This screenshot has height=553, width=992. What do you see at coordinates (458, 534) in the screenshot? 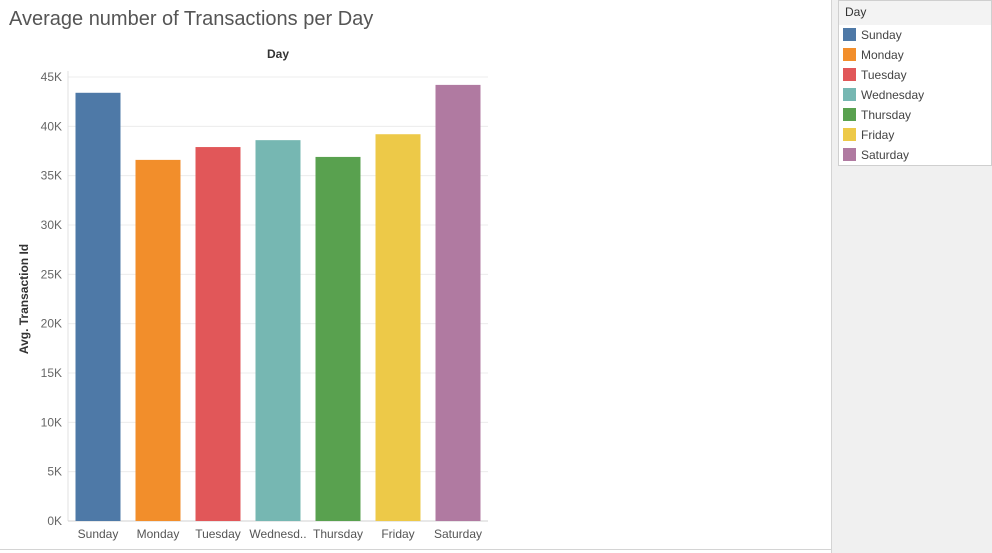
I see `x-tick-label: Saturday` at bounding box center [458, 534].